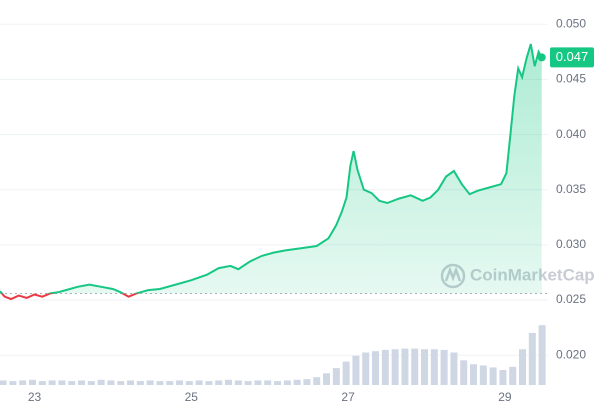 The height and width of the screenshot is (413, 600). Describe the element at coordinates (571, 134) in the screenshot. I see `y-tick-label: 0.040` at that location.